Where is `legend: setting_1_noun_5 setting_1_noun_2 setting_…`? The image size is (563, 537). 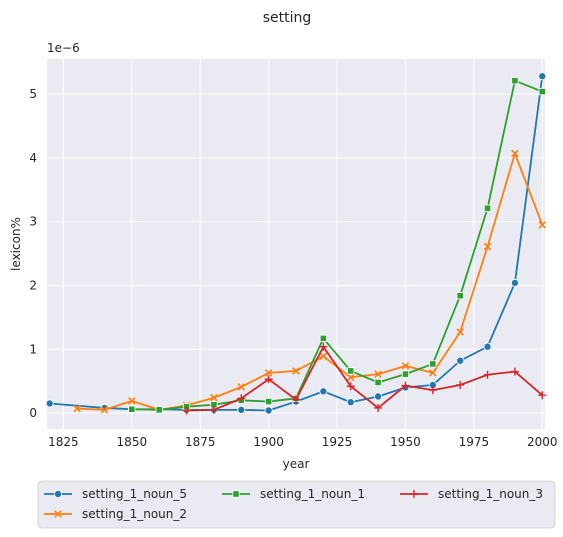 legend: setting_1_noun_5 setting_1_noun_2 setting_… is located at coordinates (296, 504).